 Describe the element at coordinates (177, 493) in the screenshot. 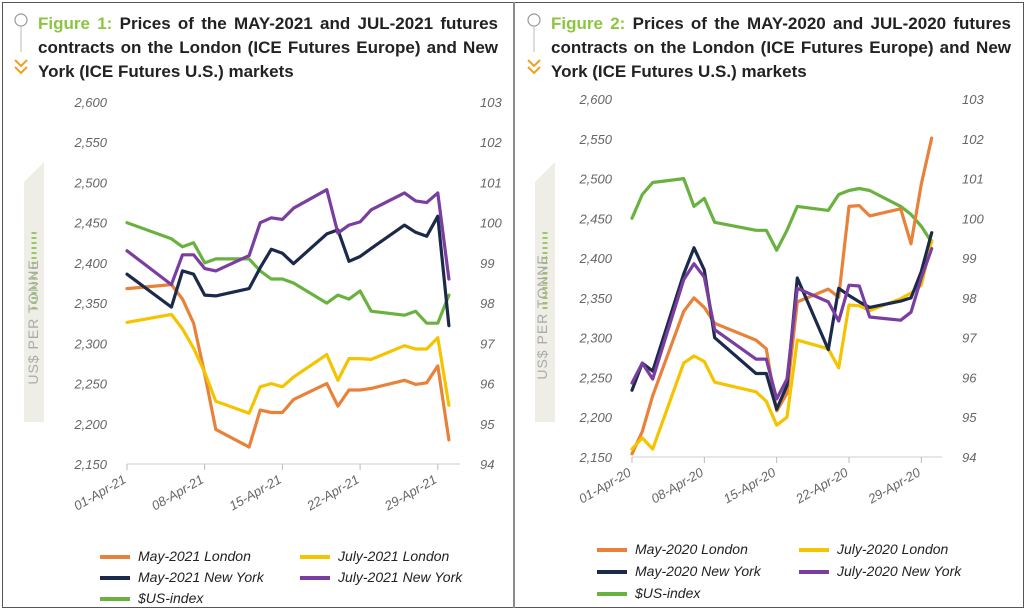

I see `x-tick-label: 08-Apr-21` at that location.